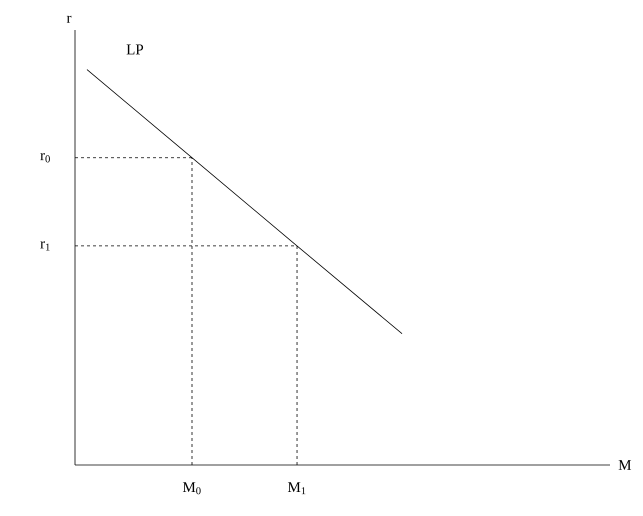  What do you see at coordinates (45, 246) in the screenshot?
I see `ref-line-label: r$_{1}$` at bounding box center [45, 246].